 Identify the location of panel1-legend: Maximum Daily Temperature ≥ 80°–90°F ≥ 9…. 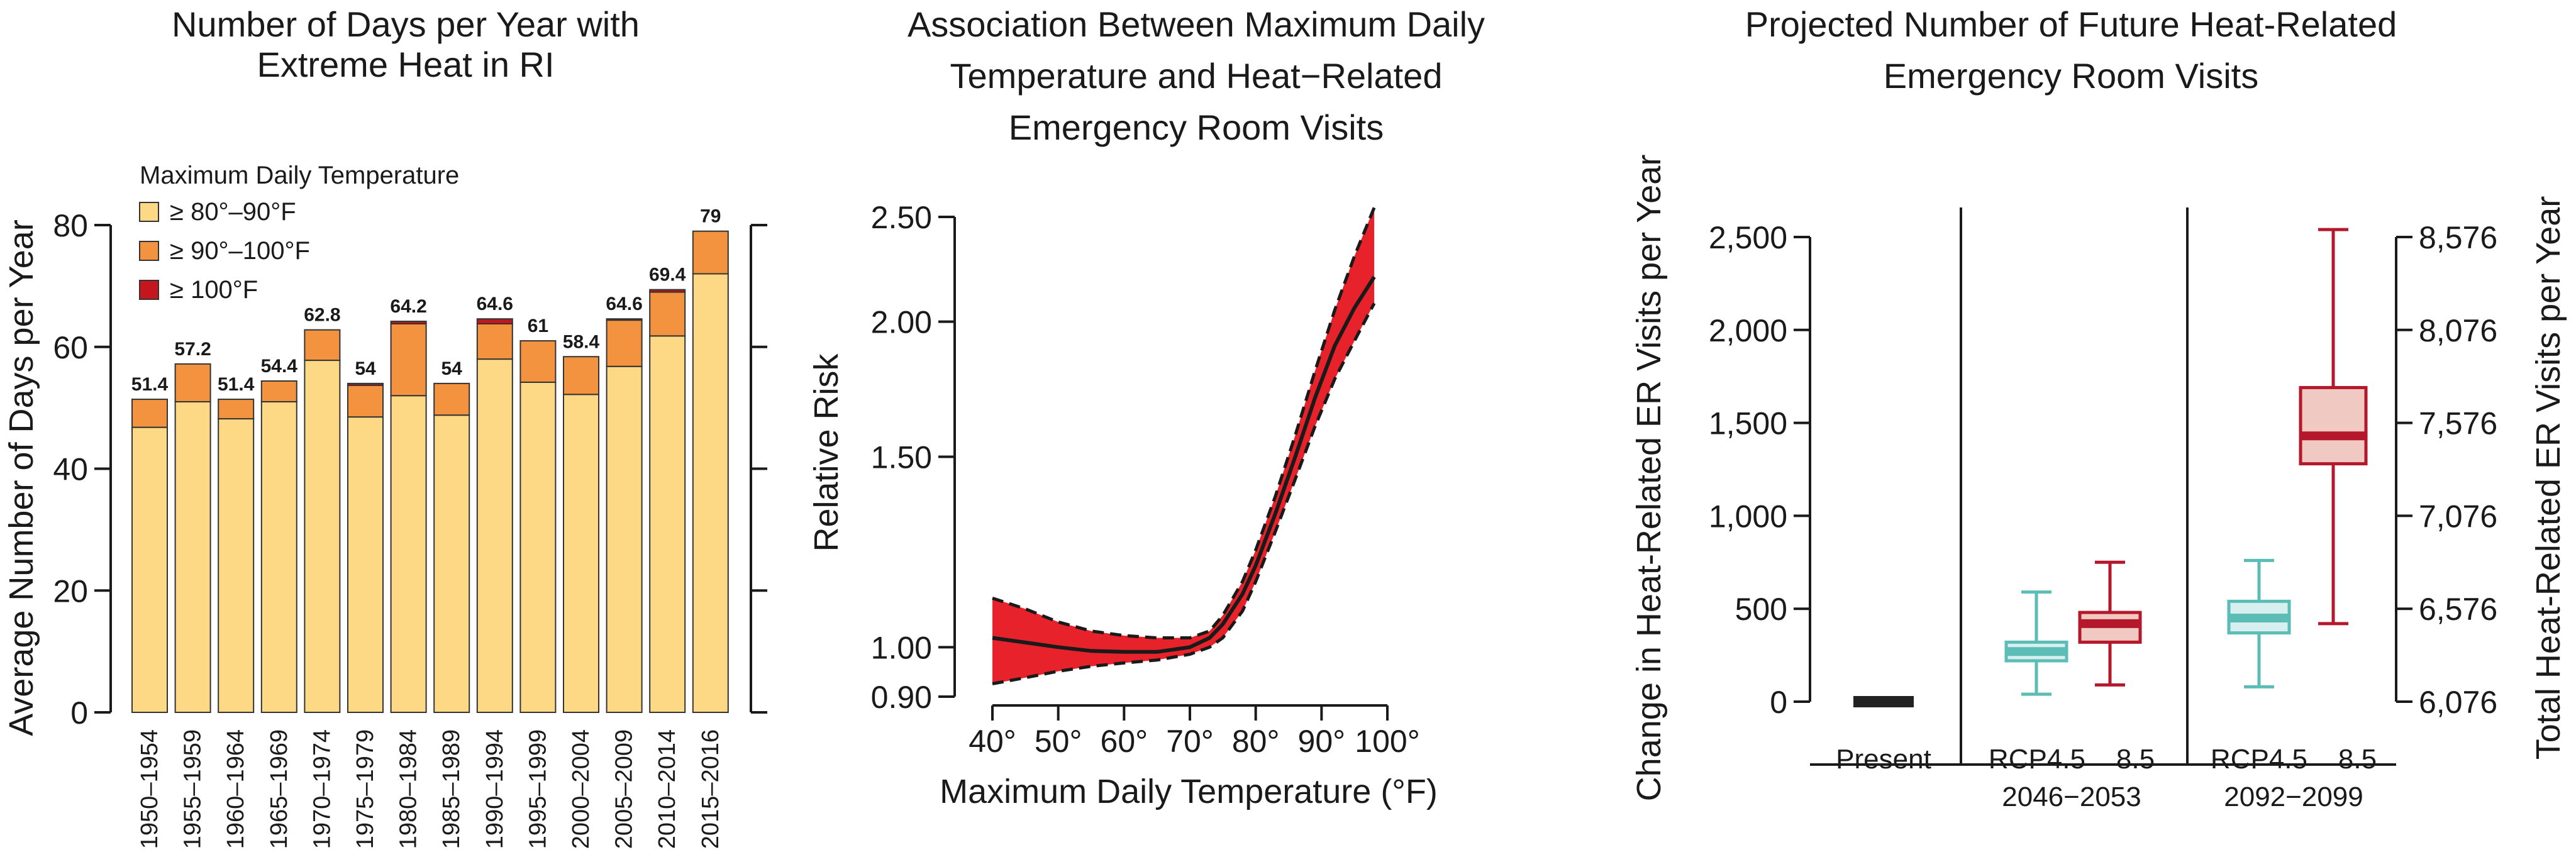
(299, 233).